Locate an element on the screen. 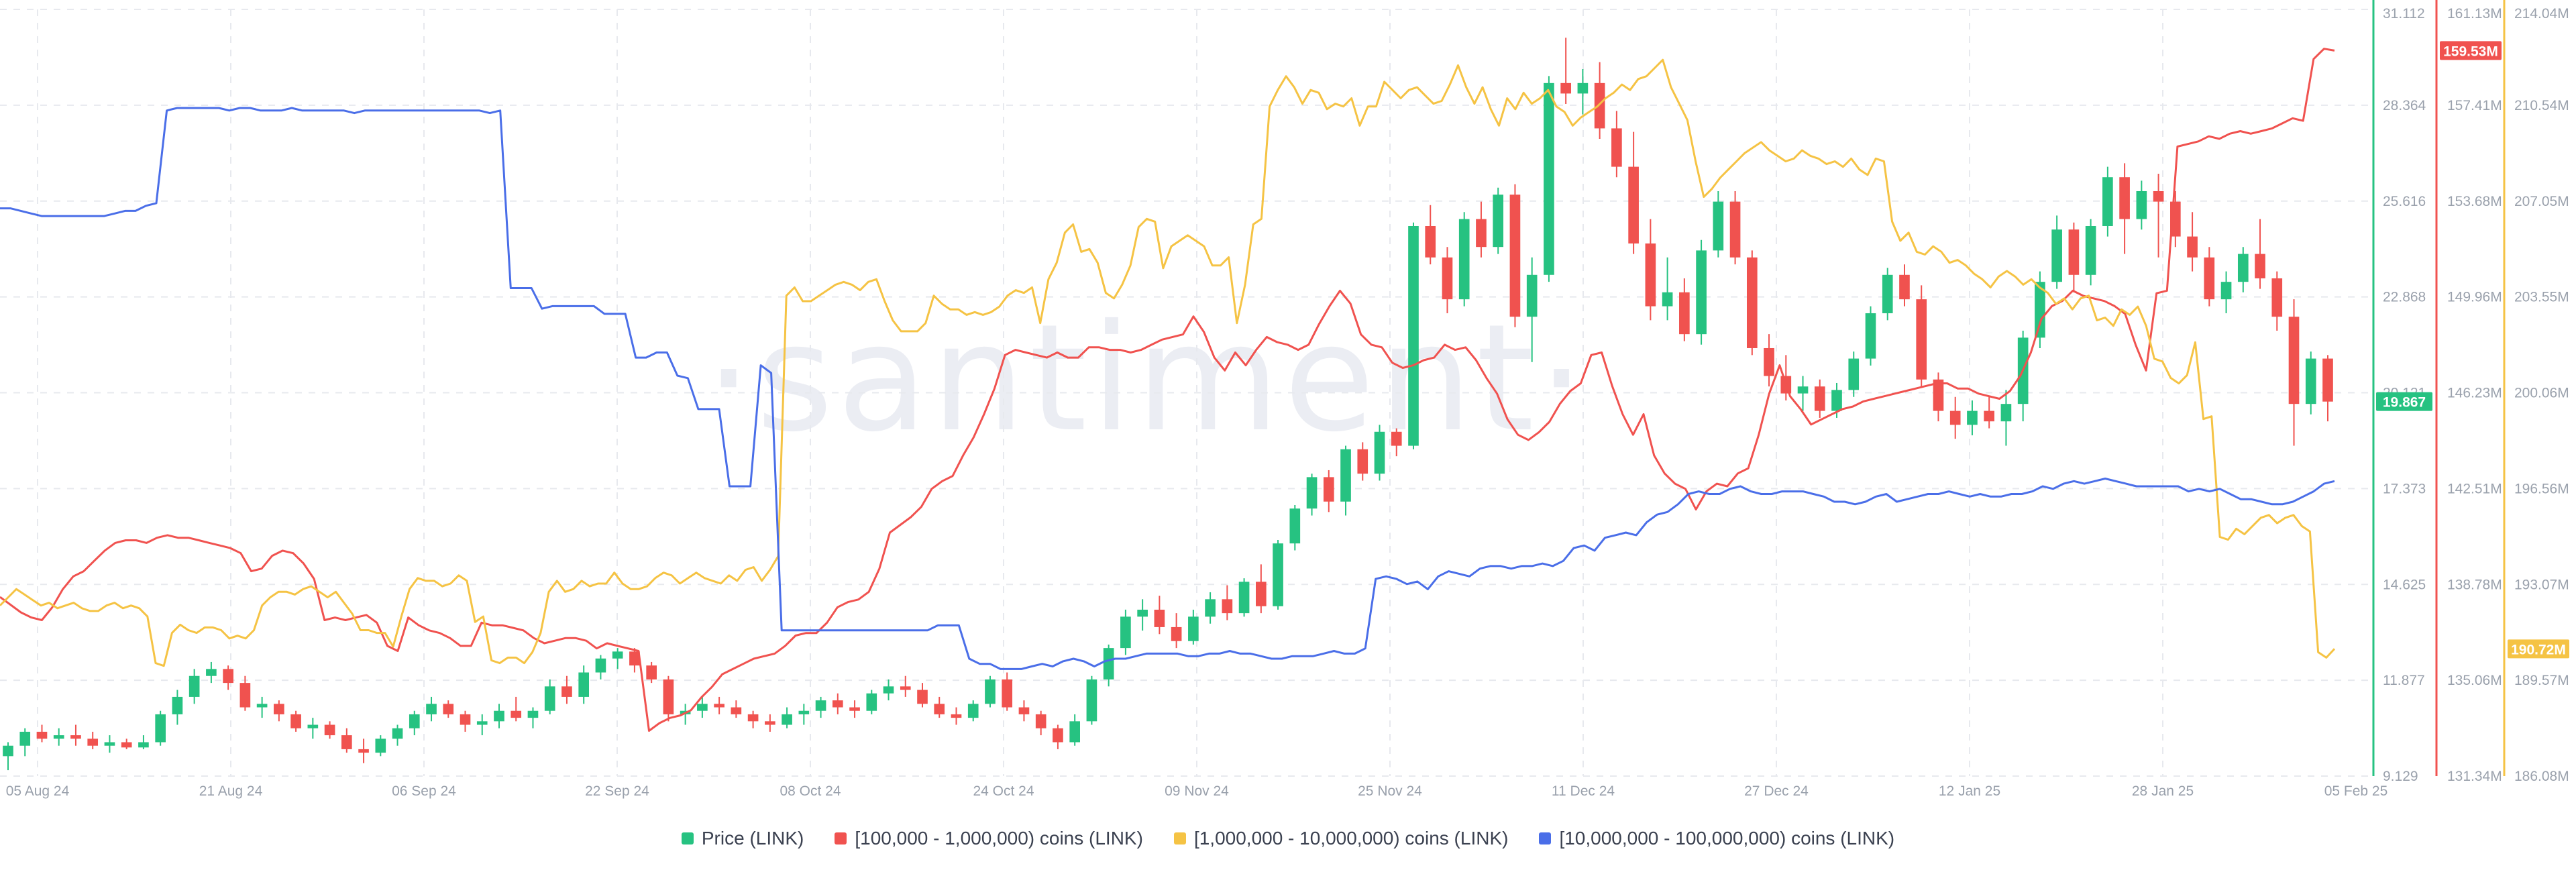  right-y-tick-label: 207.05M is located at coordinates (2541, 201).